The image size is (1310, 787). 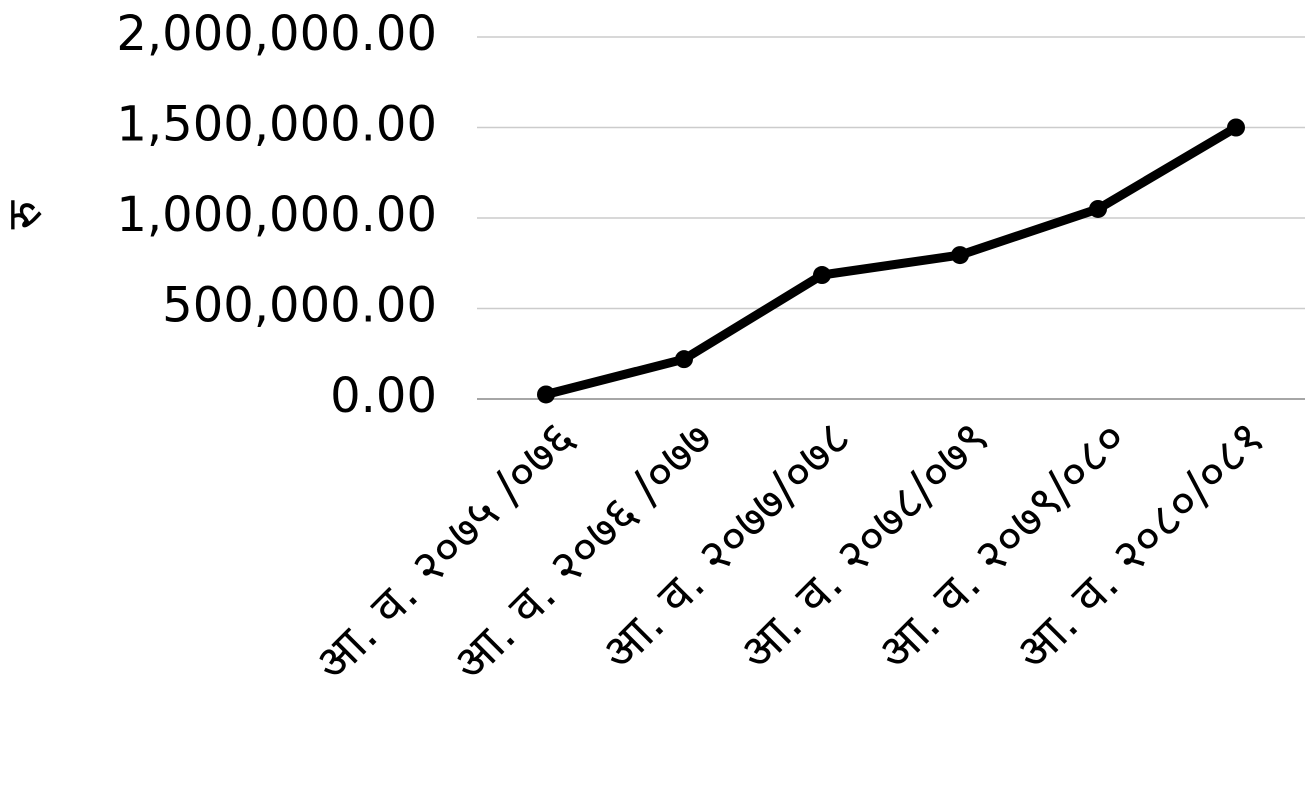 I want to click on x-tick-label: आ. व. २०८०/०८१, so click(x=1139, y=545).